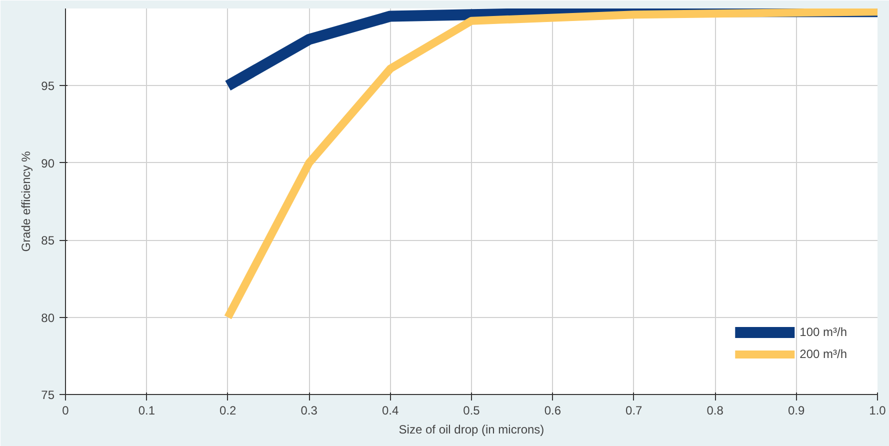 The image size is (889, 446). Describe the element at coordinates (471, 411) in the screenshot. I see `x-tick-label: 0.5` at that location.